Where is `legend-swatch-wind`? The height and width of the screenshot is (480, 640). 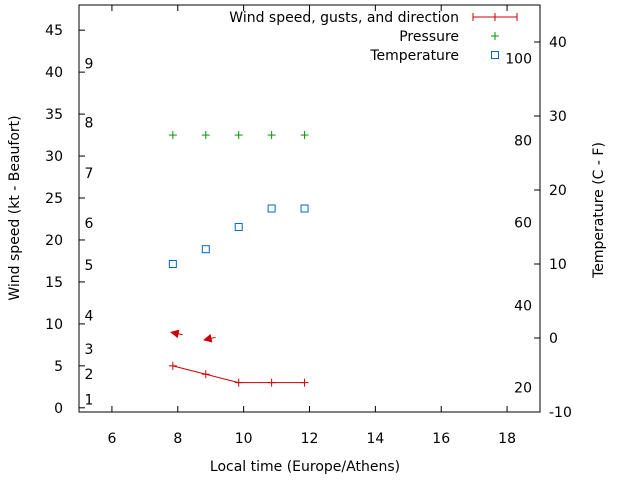
legend-swatch-wind is located at coordinates (495, 17).